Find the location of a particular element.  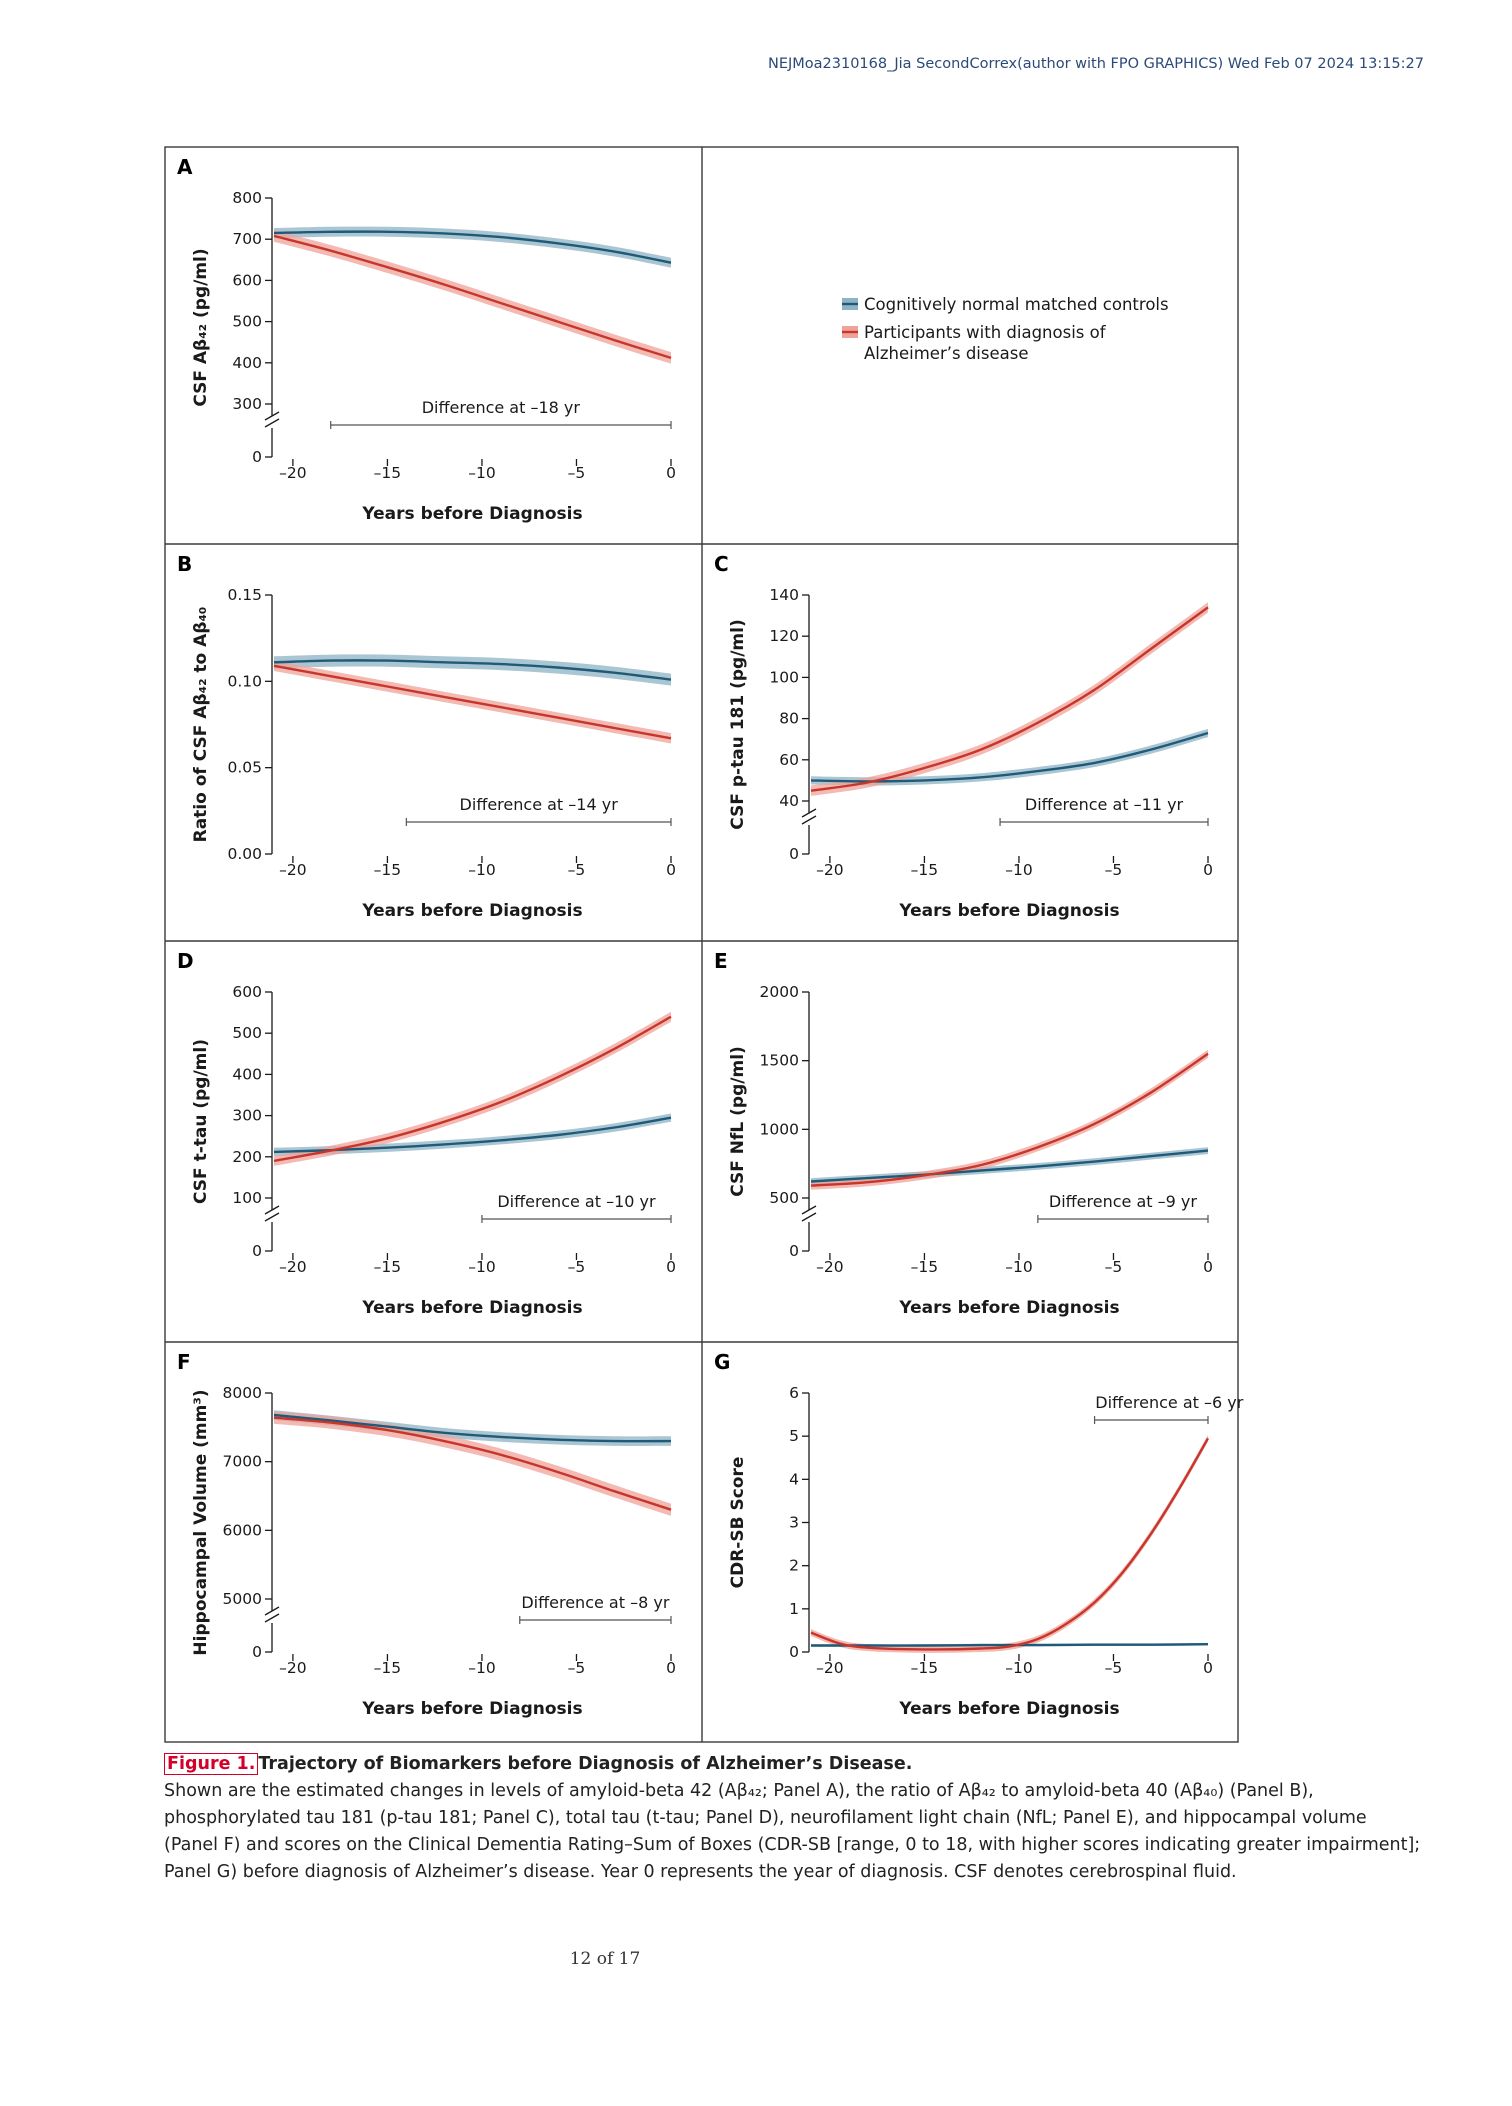

y-axis-title: Ratio of CSF Aβ₄₂ to Aβ₄₀ is located at coordinates (201, 725).